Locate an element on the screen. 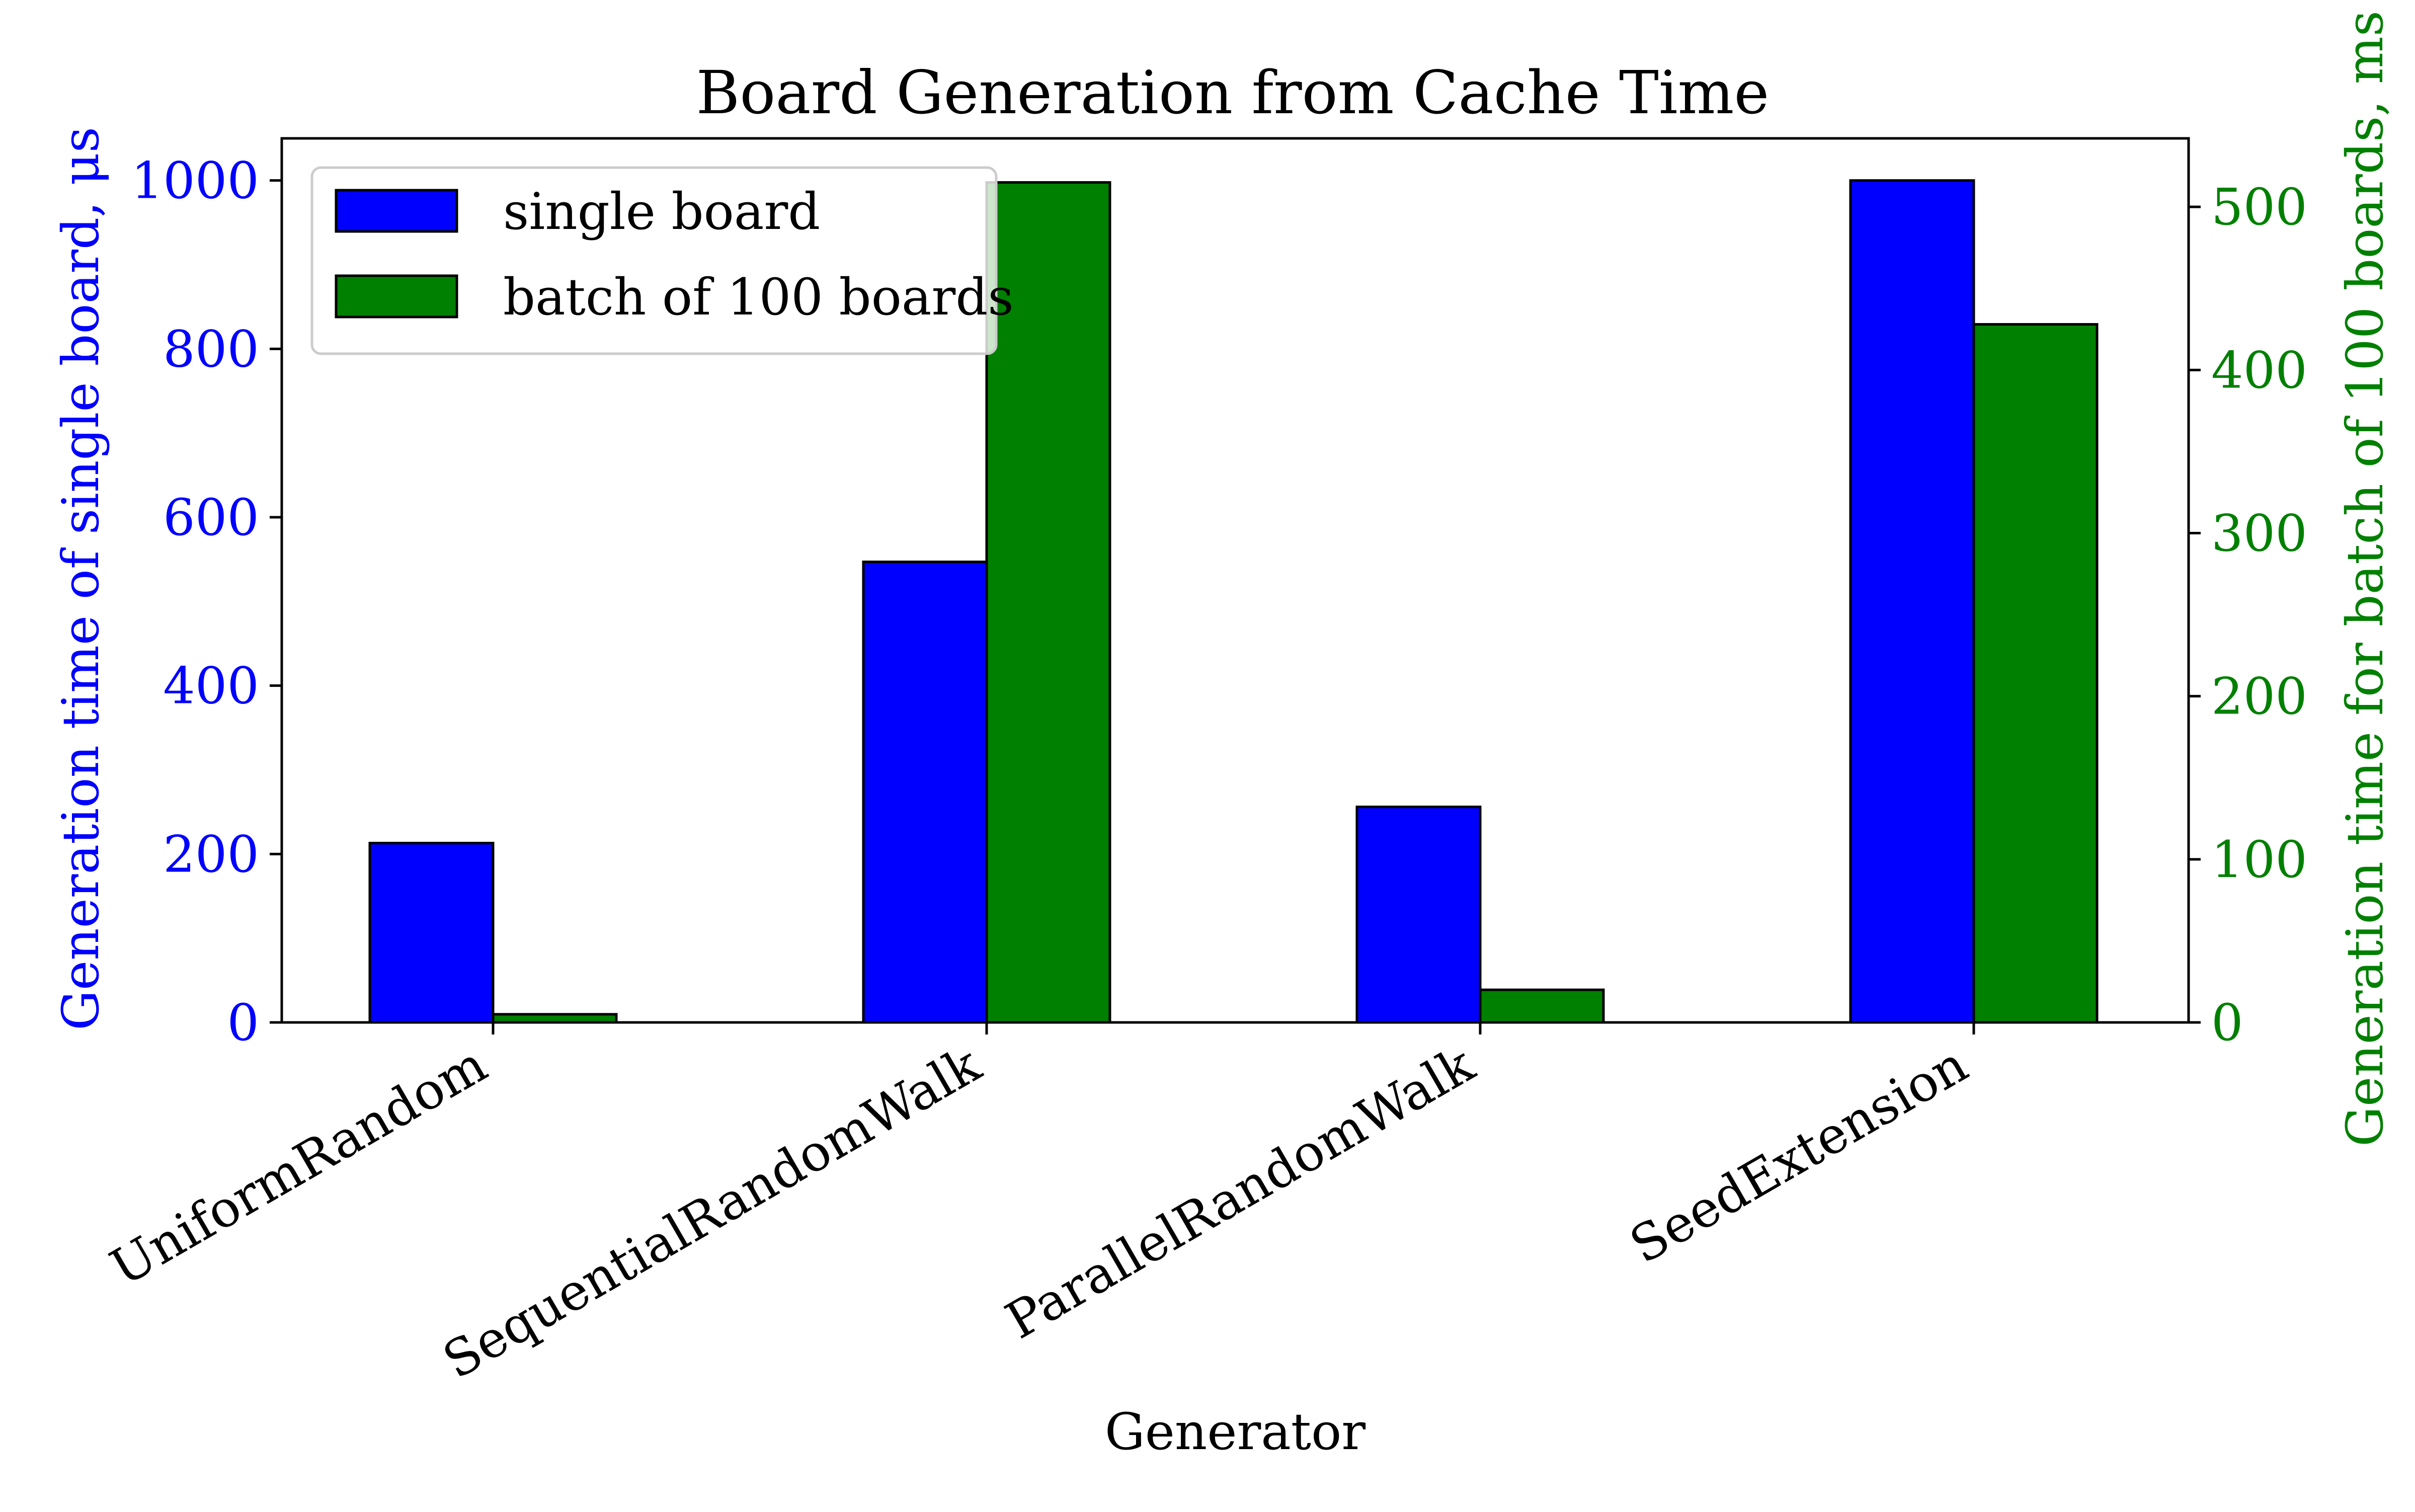 This screenshot has width=2415, height=1512. bar-batch-SequentialRandomWalk is located at coordinates (1048, 602).